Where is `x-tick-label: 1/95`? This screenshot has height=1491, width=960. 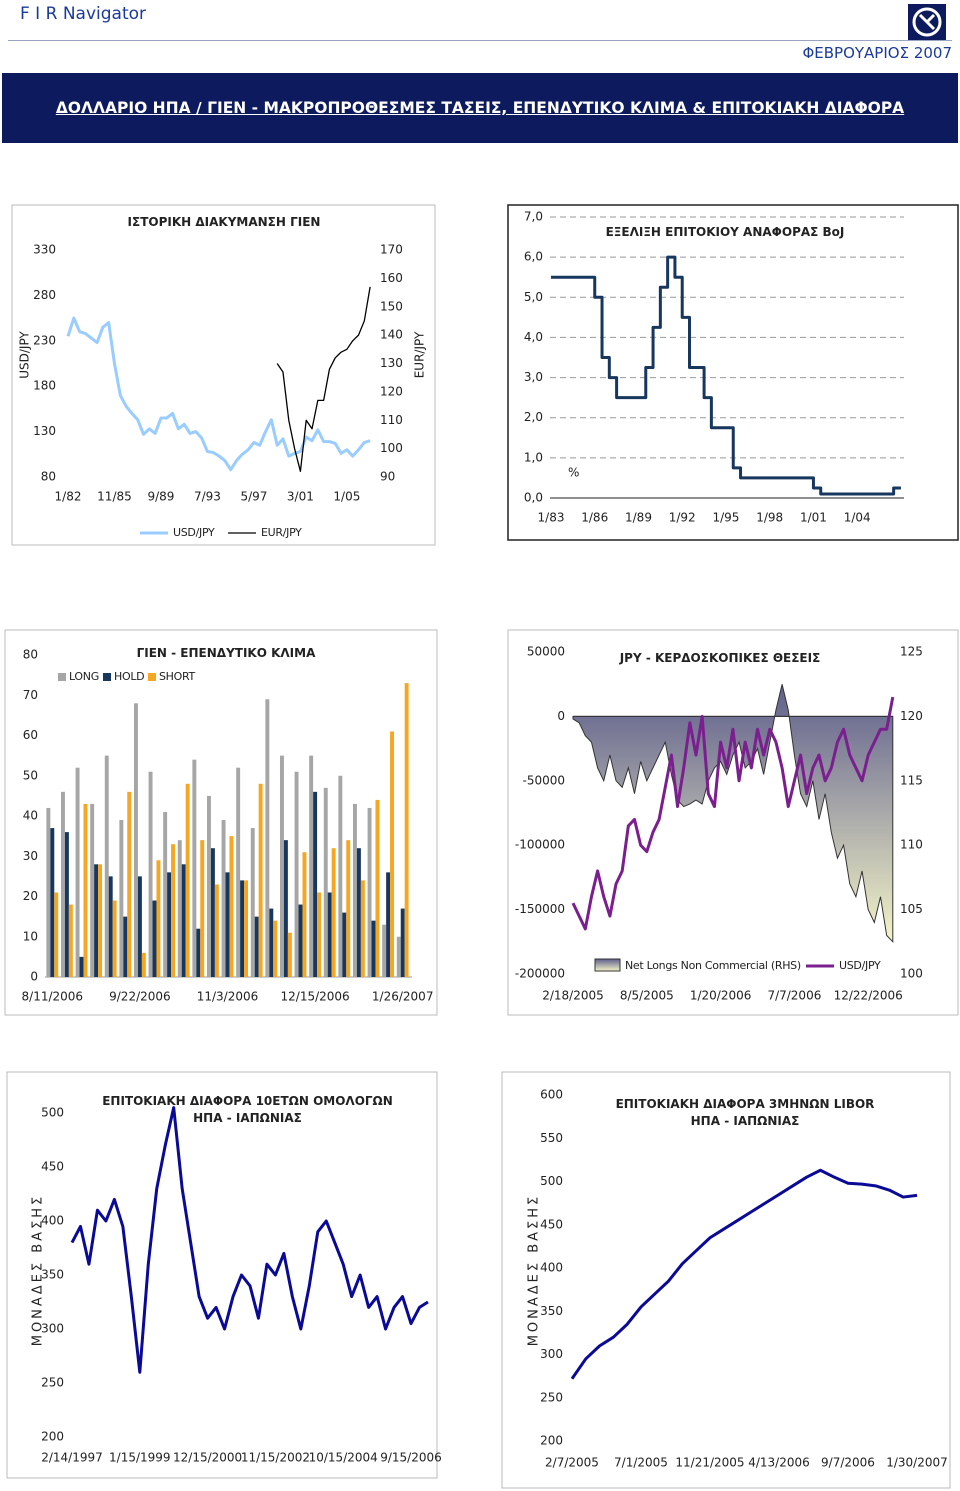
x-tick-label: 1/95 is located at coordinates (725, 518).